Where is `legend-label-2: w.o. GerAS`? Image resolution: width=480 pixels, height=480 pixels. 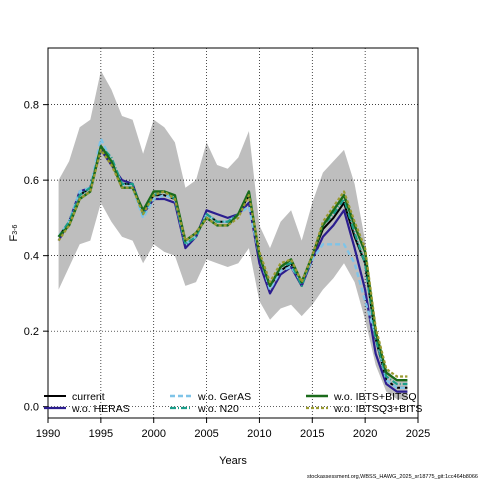
legend-label-2: w.o. GerAS is located at coordinates (224, 397).